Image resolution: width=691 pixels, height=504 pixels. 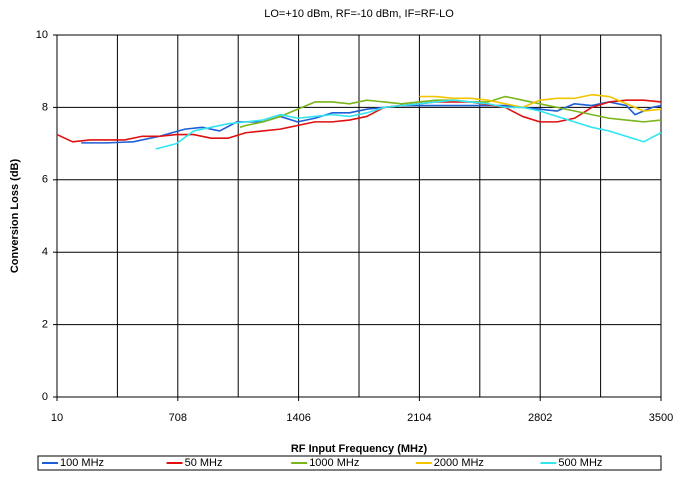 I want to click on x-tick-label: 708, so click(x=178, y=418).